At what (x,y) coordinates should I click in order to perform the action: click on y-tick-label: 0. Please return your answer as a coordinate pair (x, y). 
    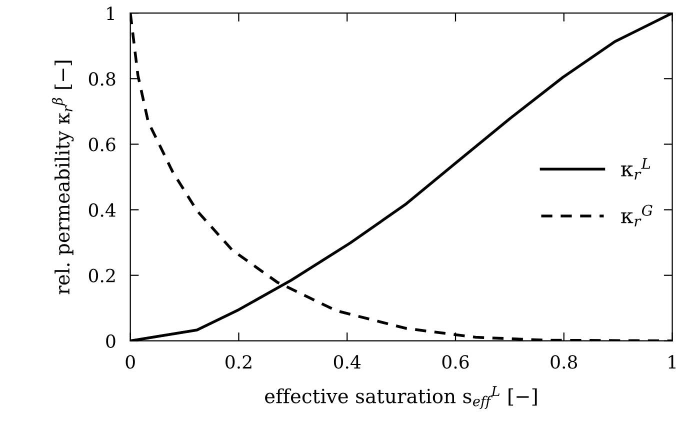
    Looking at the image, I should click on (111, 341).